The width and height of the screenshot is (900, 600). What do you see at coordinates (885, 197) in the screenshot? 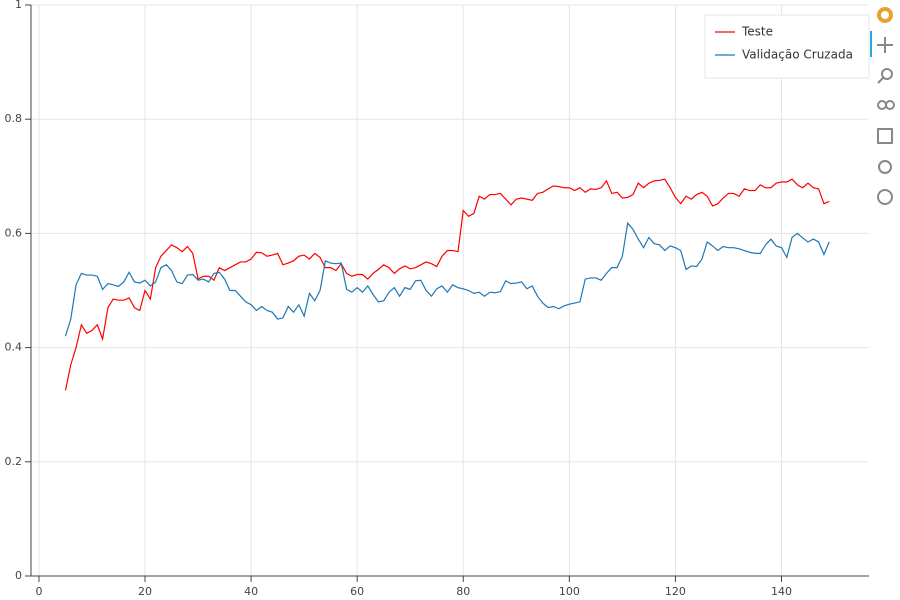
I see `help-tool` at bounding box center [885, 197].